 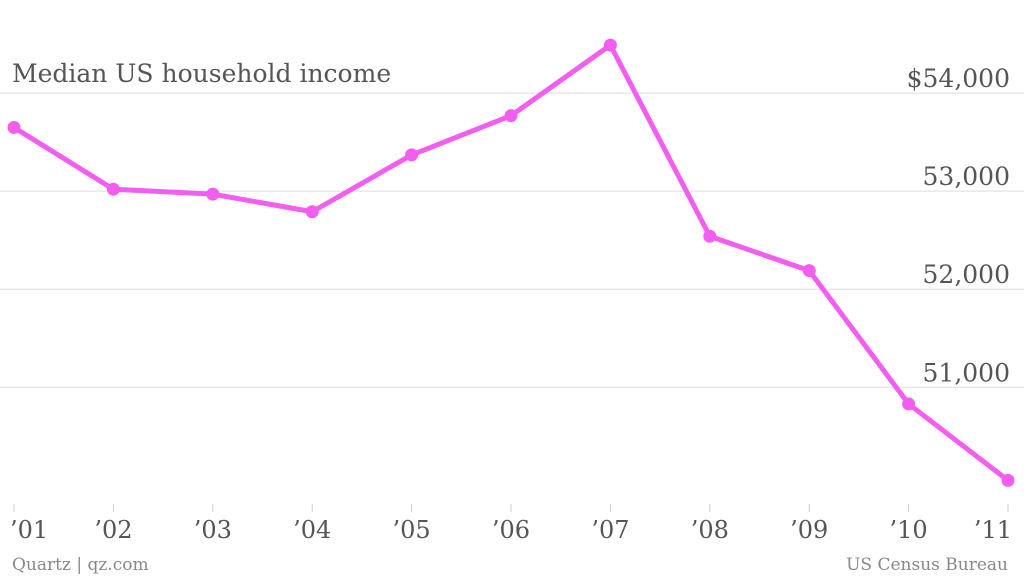 I want to click on x-axis-ticks: ’01 ’02 ’03 ’04 ’05 ’06 ’07 ’08 ’09 ’10 ’11, so click(x=511, y=524).